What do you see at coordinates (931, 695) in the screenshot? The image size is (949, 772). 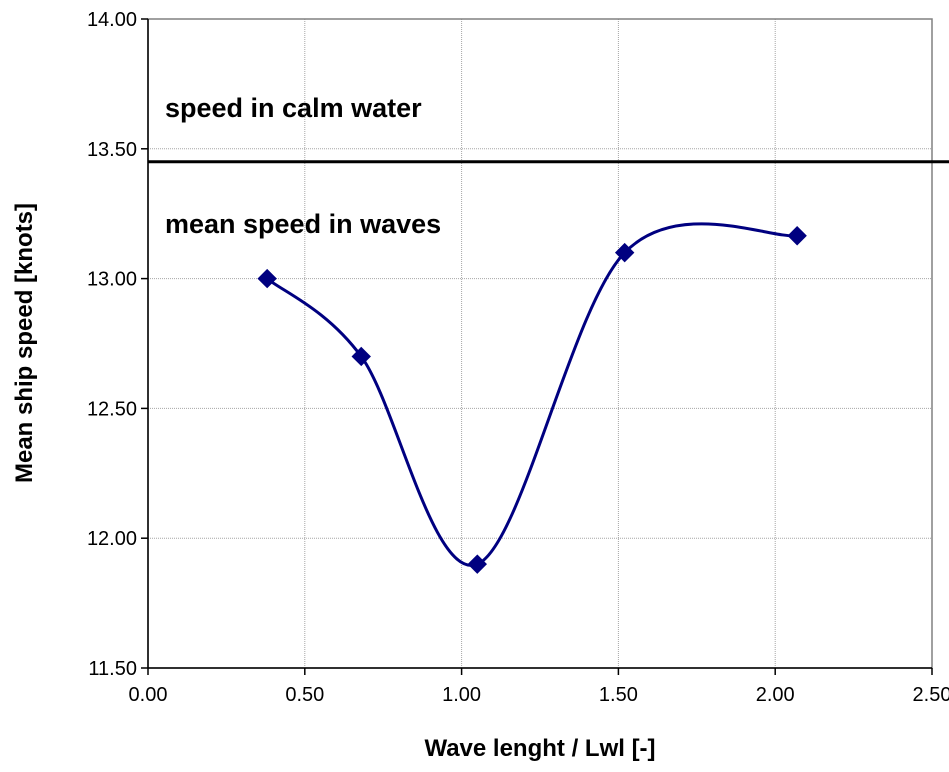 I see `x-tick-label: 2.50` at bounding box center [931, 695].